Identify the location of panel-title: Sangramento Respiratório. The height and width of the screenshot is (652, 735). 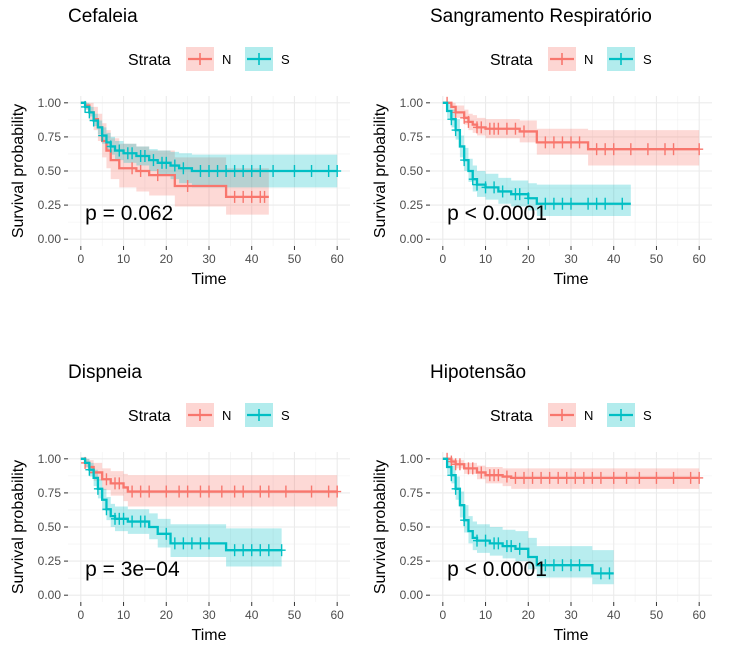
(541, 16).